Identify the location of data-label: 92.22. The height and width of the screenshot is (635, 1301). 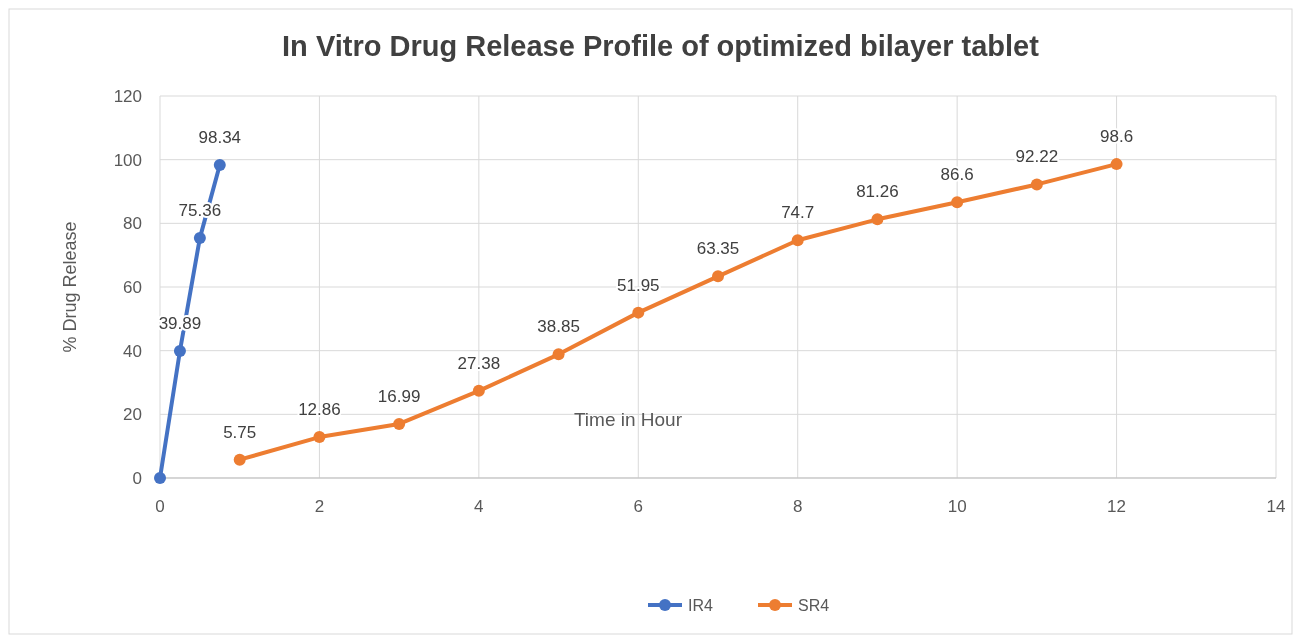
(1037, 157).